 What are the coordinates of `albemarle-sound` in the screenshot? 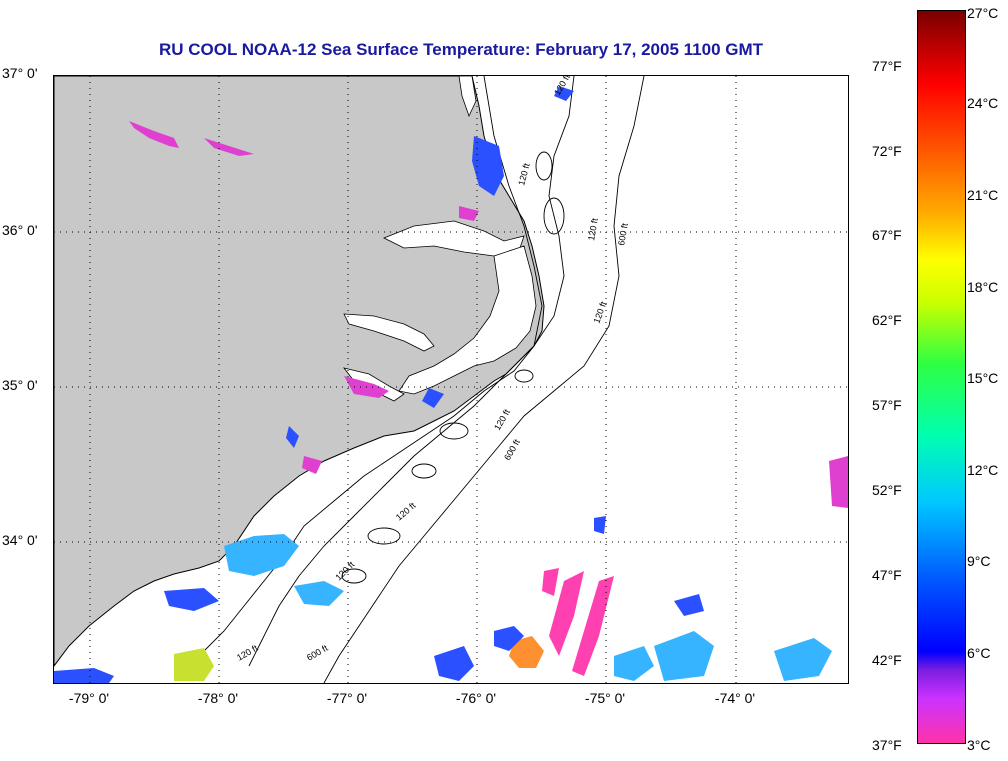 It's located at (454, 238).